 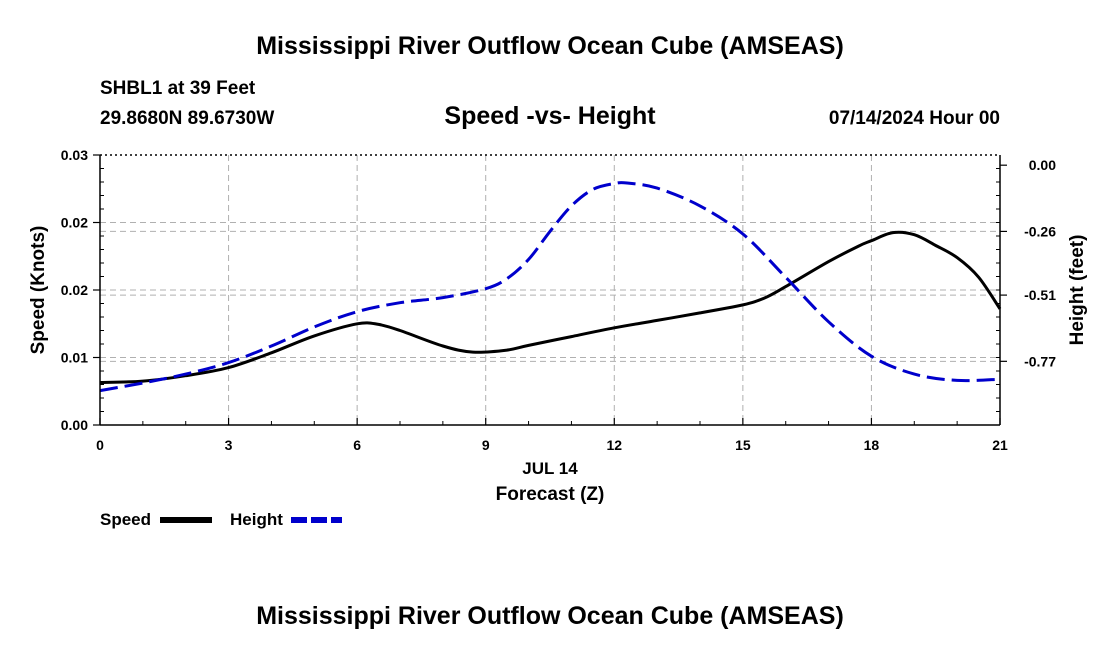 I want to click on x-tick-label: 9, so click(x=486, y=445).